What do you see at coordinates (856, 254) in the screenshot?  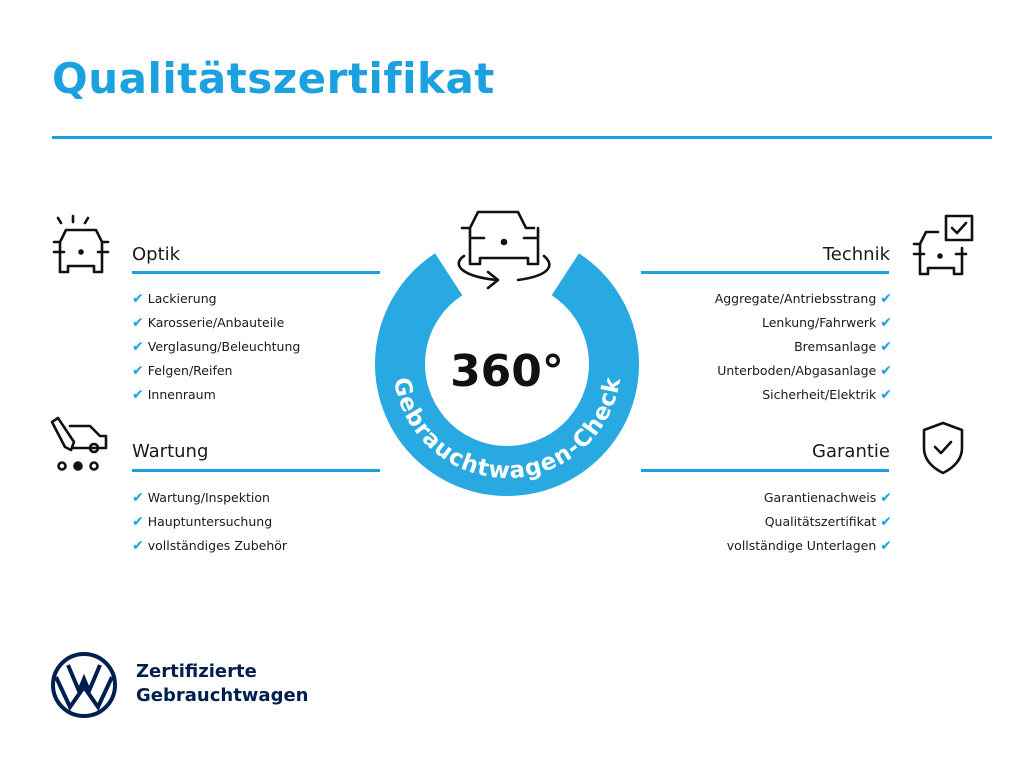 I see `section-title-technik: Technik` at bounding box center [856, 254].